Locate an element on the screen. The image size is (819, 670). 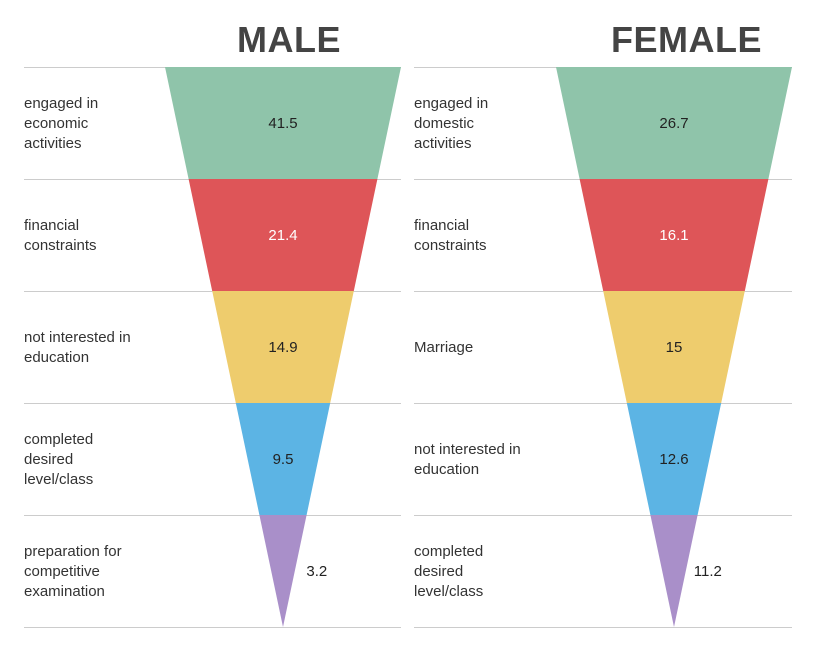
female-value-label: 12.6 is located at coordinates (673, 459).